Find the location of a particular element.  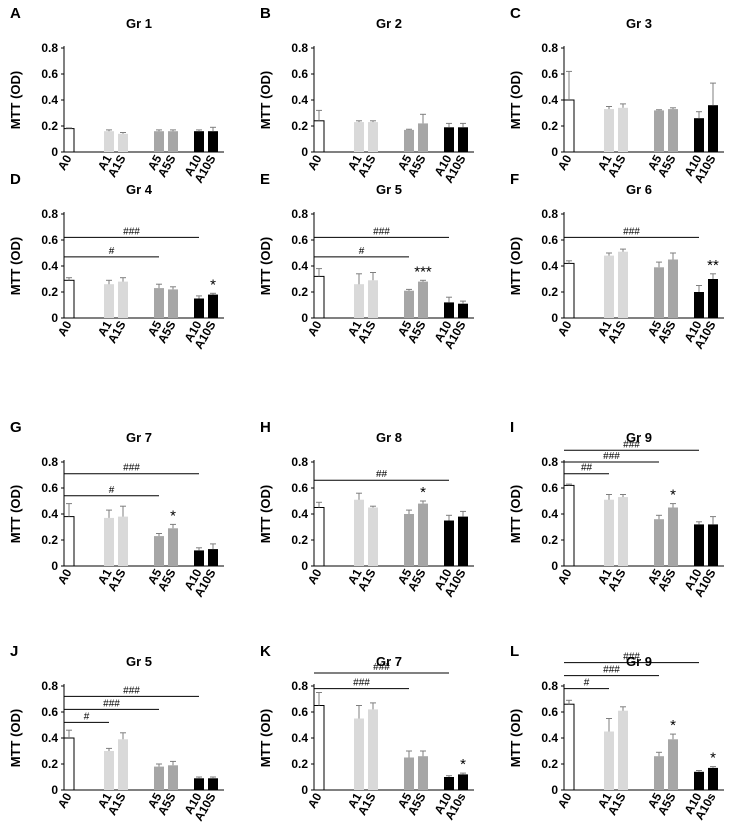

comparison-label-h: ## is located at coordinates (382, 474).